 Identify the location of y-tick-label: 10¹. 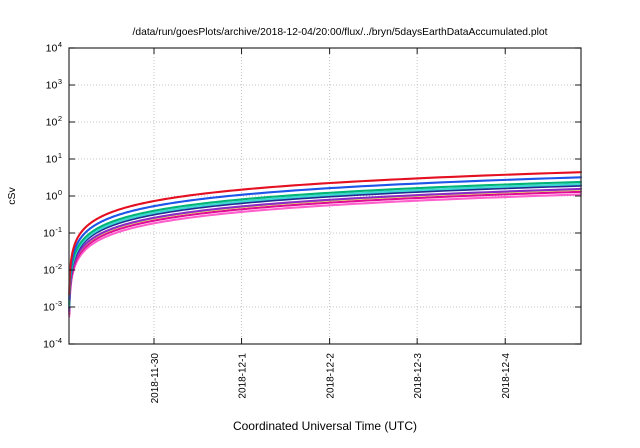
(54, 158).